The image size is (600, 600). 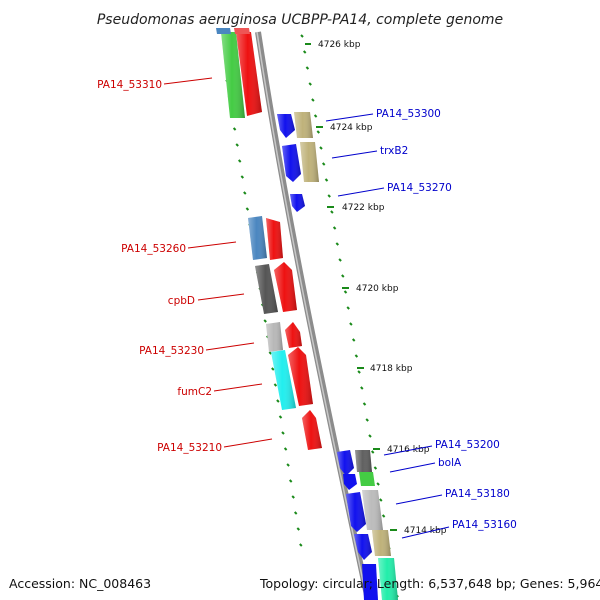 What do you see at coordinates (339, 45) in the screenshot?
I see `position-label: 4726 kbp` at bounding box center [339, 45].